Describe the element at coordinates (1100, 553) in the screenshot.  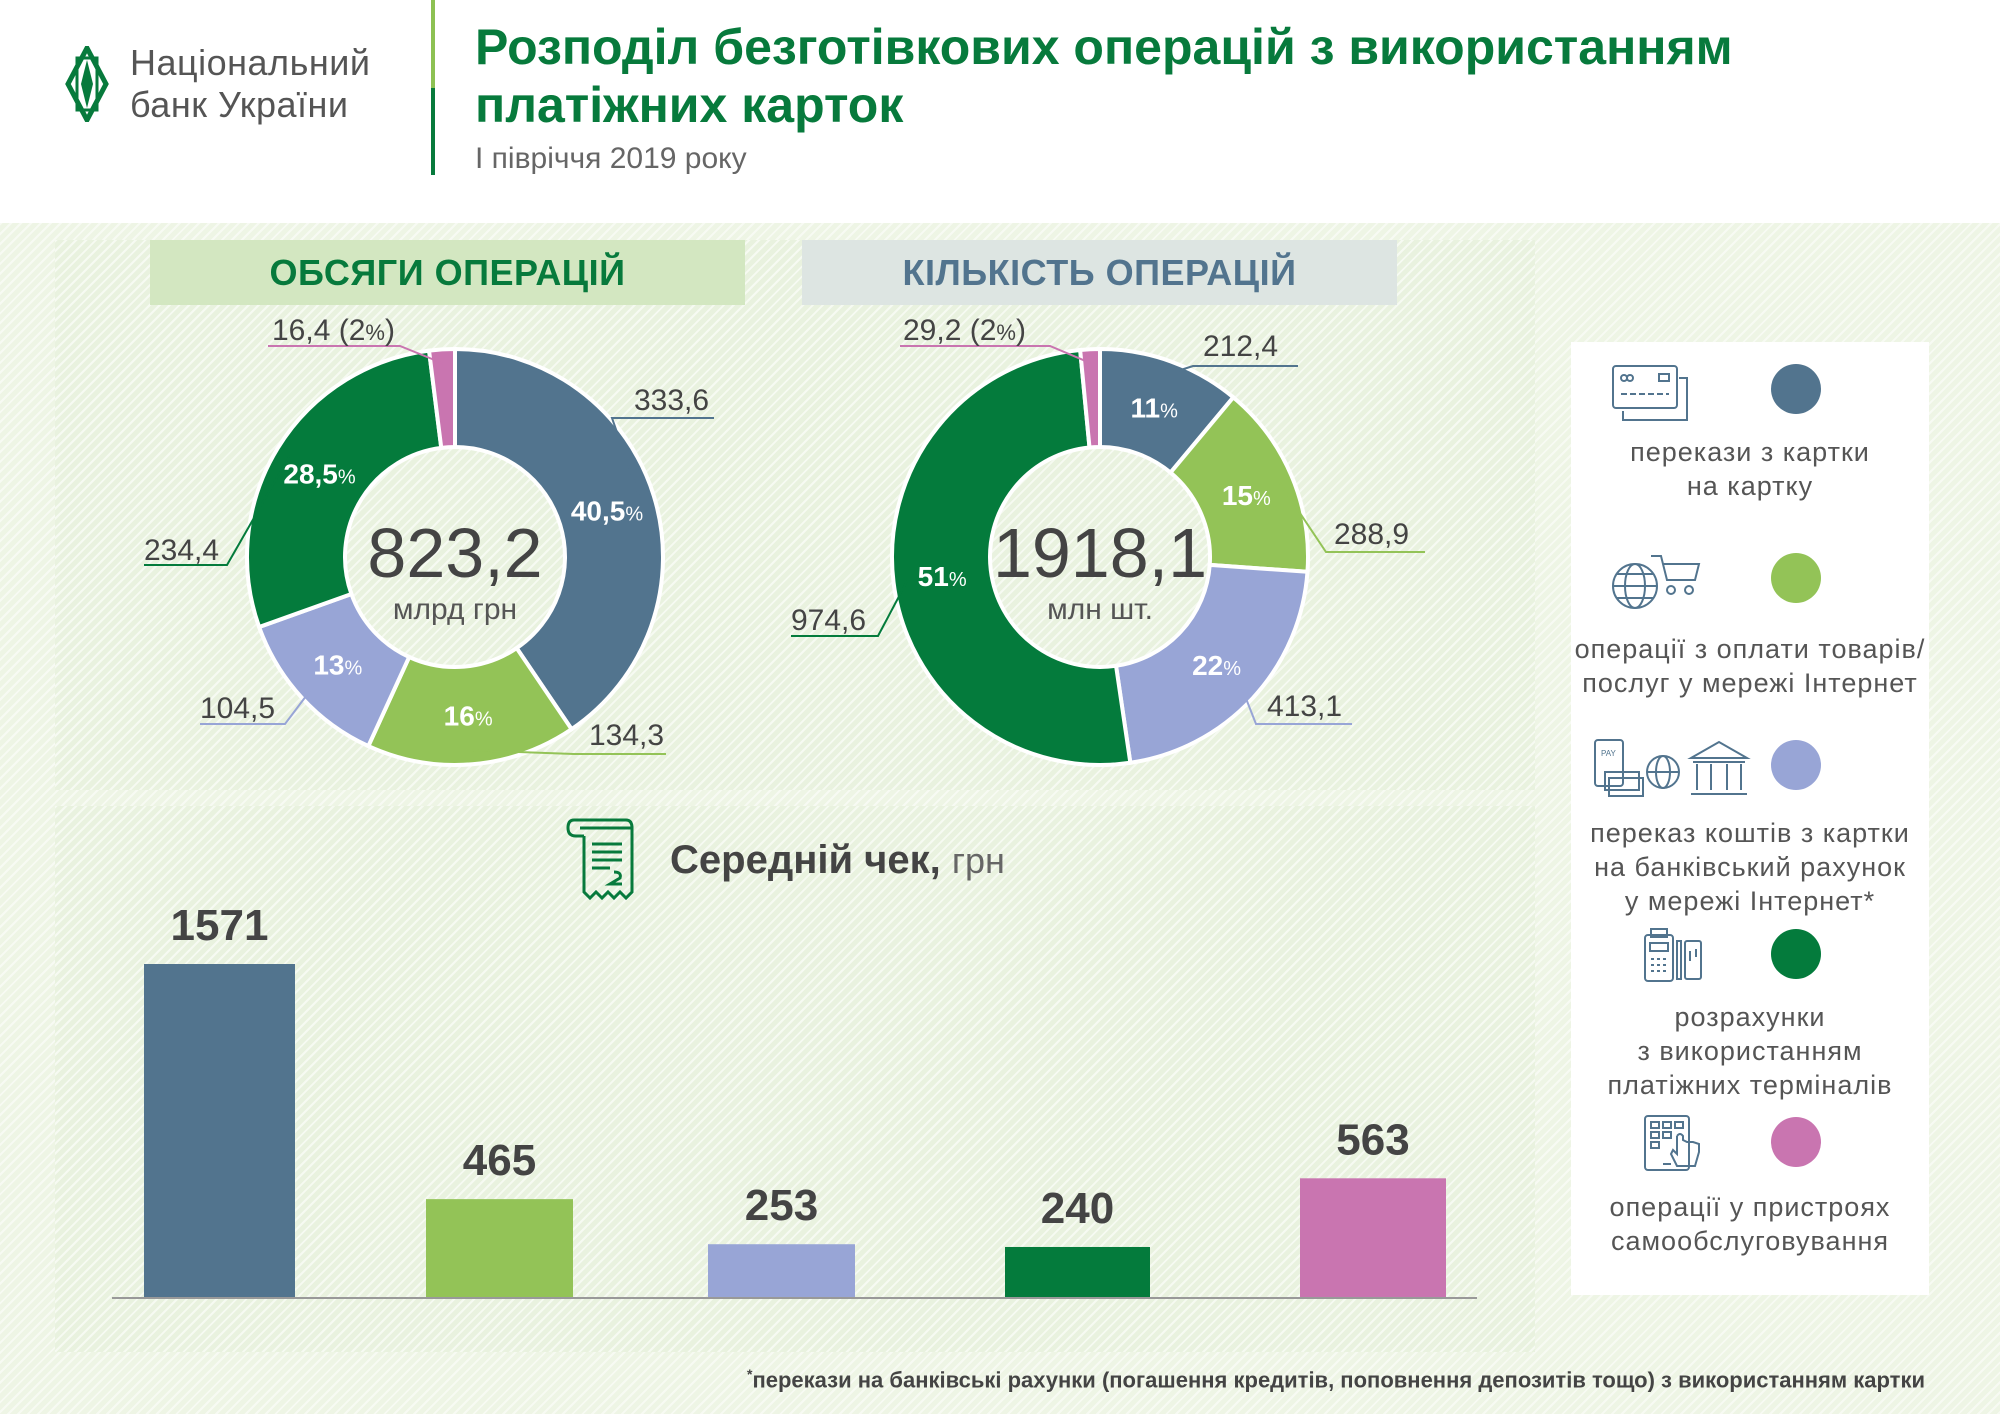
I see `center-total: 1918,1` at that location.